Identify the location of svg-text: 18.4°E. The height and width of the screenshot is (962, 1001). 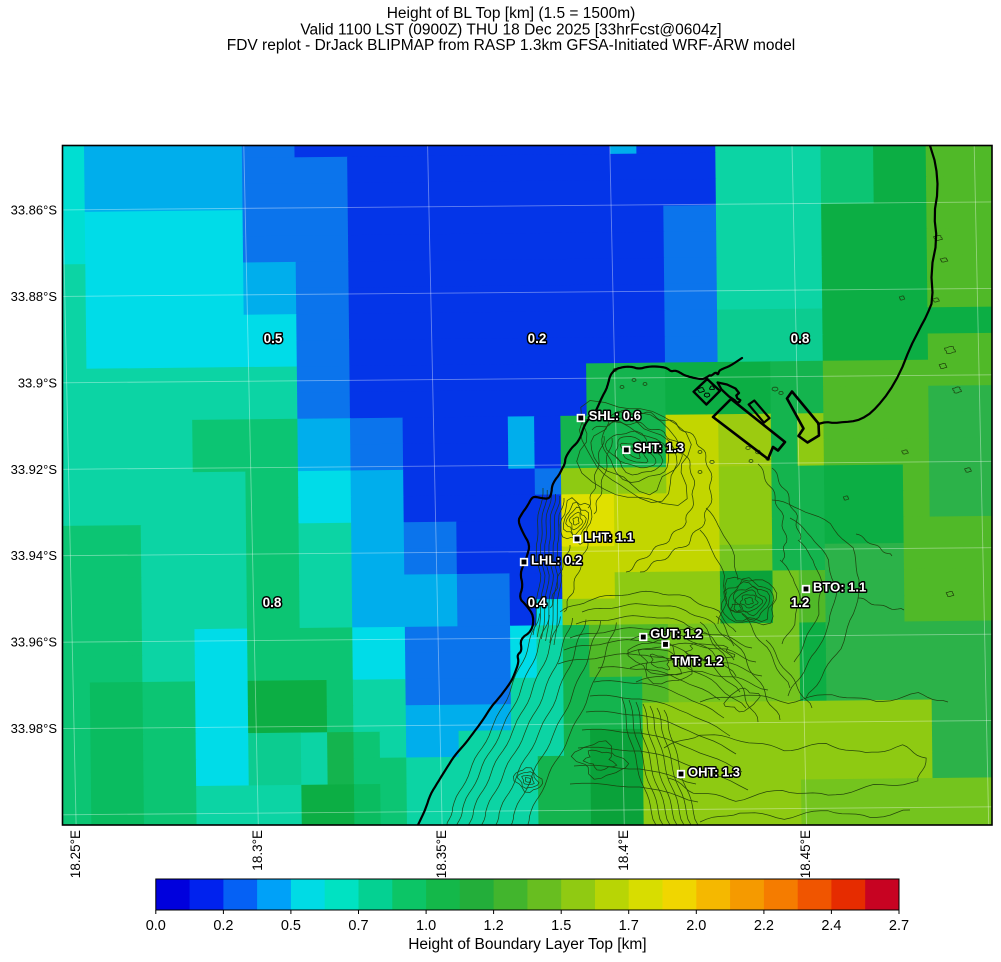
(623, 850).